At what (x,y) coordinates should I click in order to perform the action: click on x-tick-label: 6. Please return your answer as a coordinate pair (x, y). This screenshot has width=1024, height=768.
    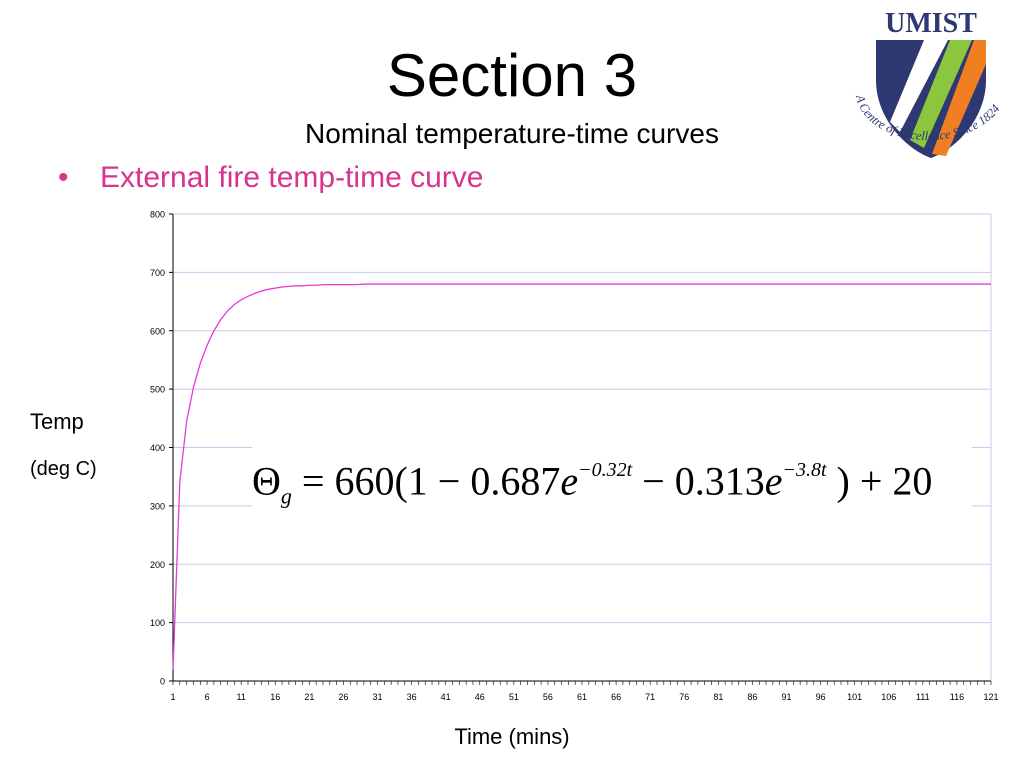
    Looking at the image, I should click on (207, 697).